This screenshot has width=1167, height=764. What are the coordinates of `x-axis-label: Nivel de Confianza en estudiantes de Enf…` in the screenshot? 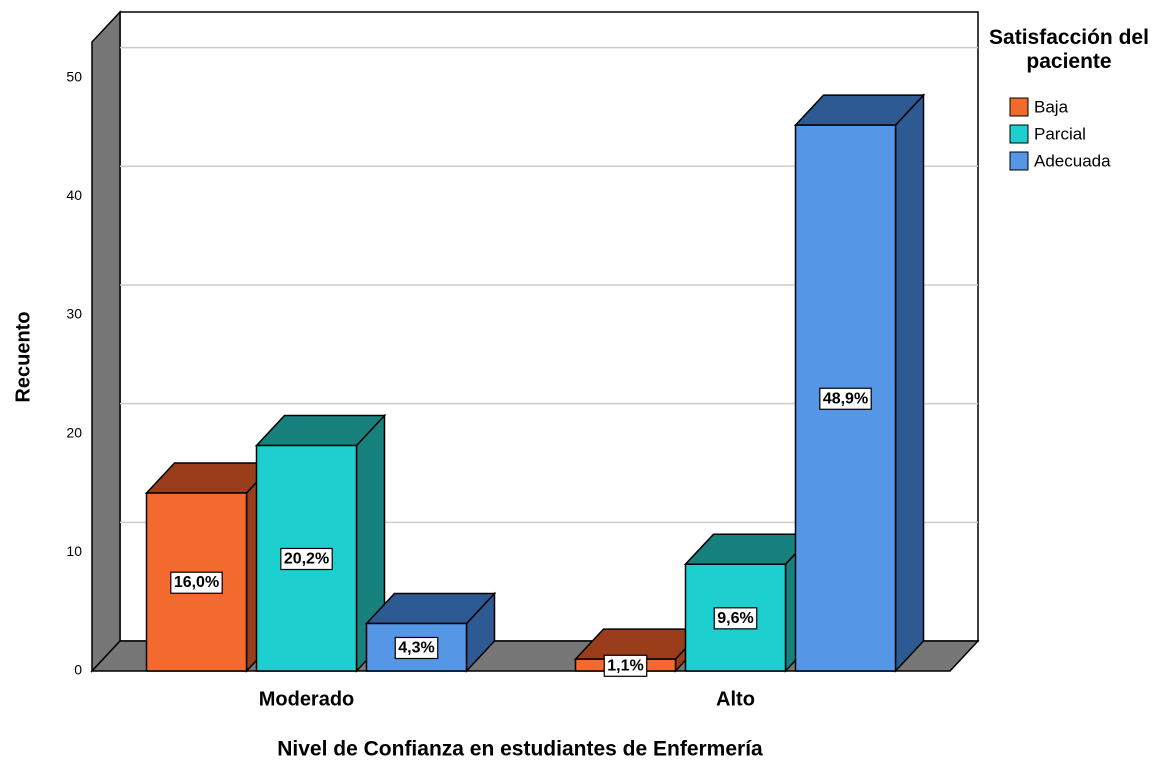 It's located at (520, 749).